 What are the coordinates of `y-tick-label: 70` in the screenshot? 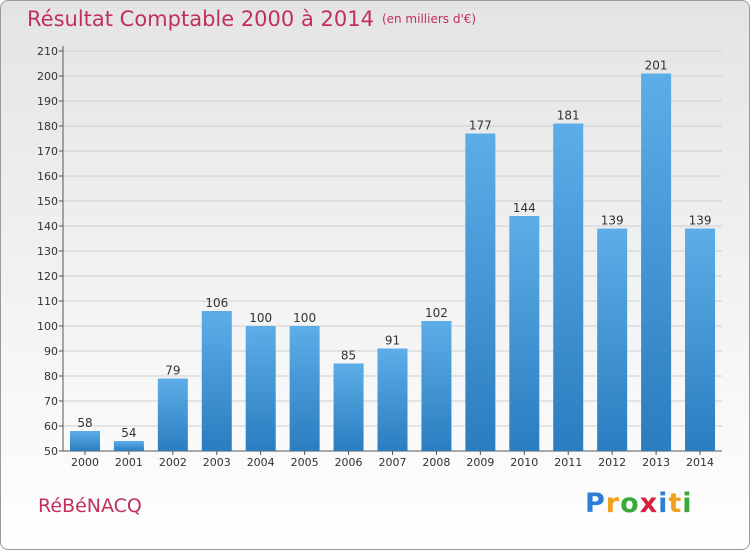 It's located at (51, 401).